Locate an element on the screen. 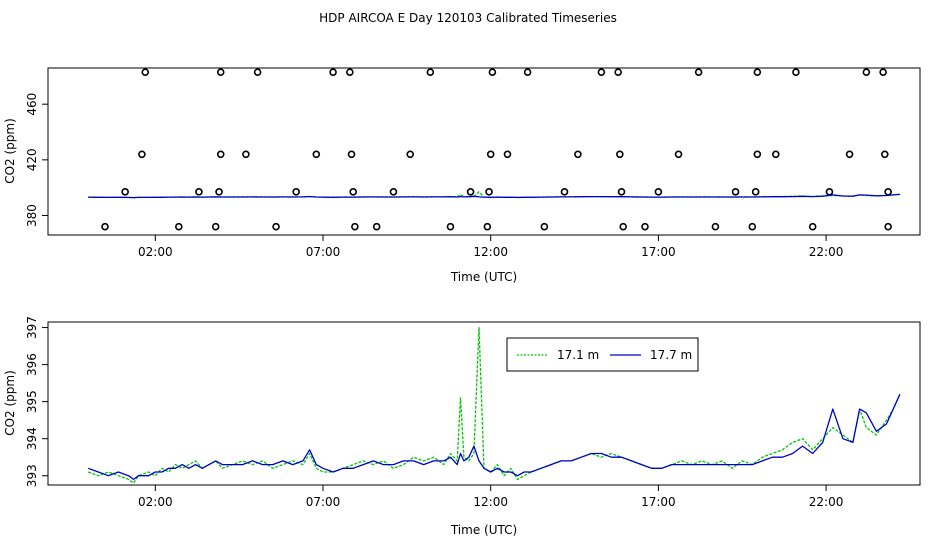 This screenshot has height=540, width=936. top-y-tick-label: 420 is located at coordinates (32, 159).